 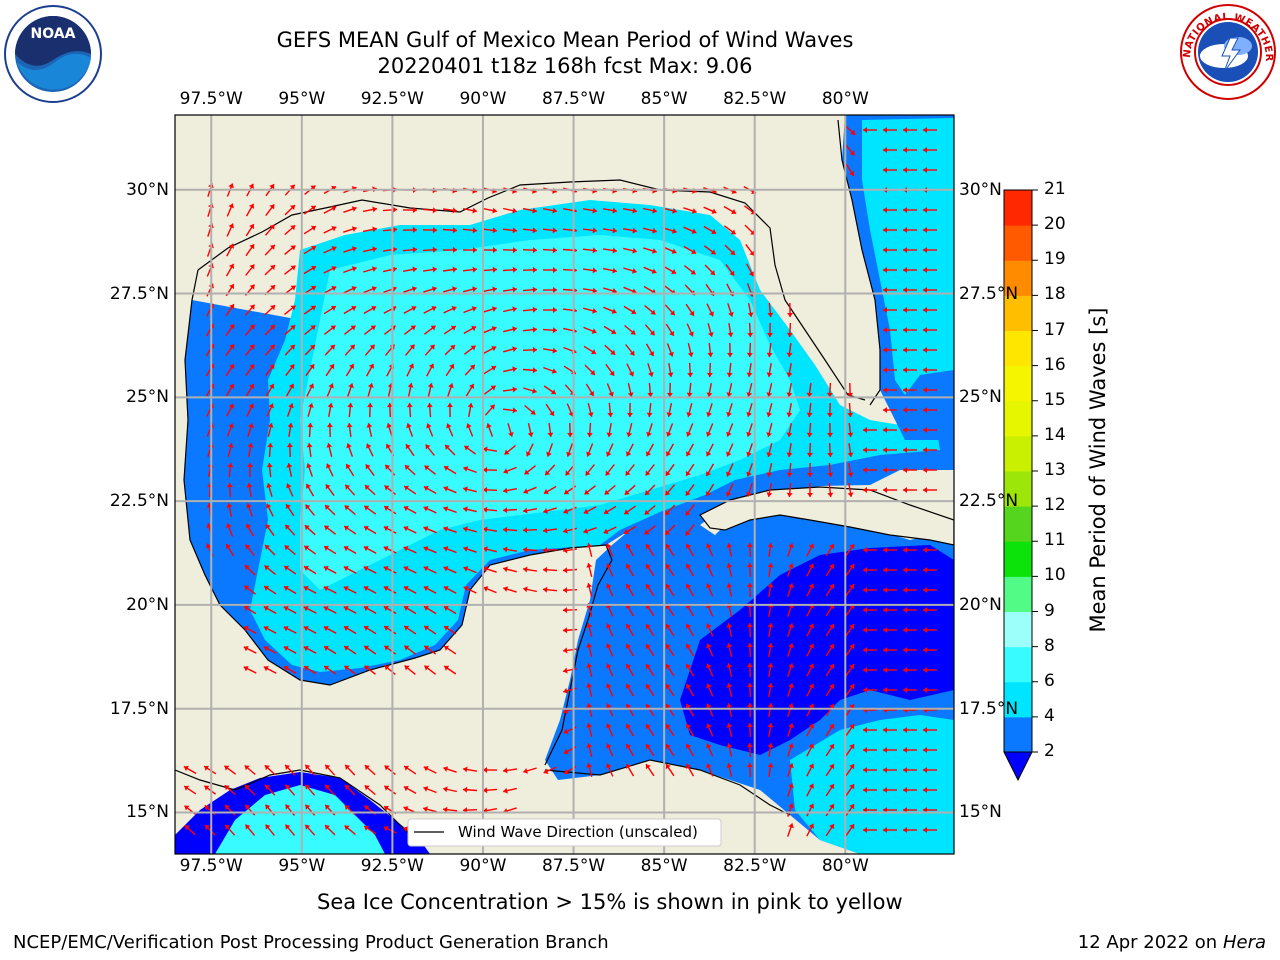 What do you see at coordinates (302, 99) in the screenshot?
I see `lon-tick-label: 95°W` at bounding box center [302, 99].